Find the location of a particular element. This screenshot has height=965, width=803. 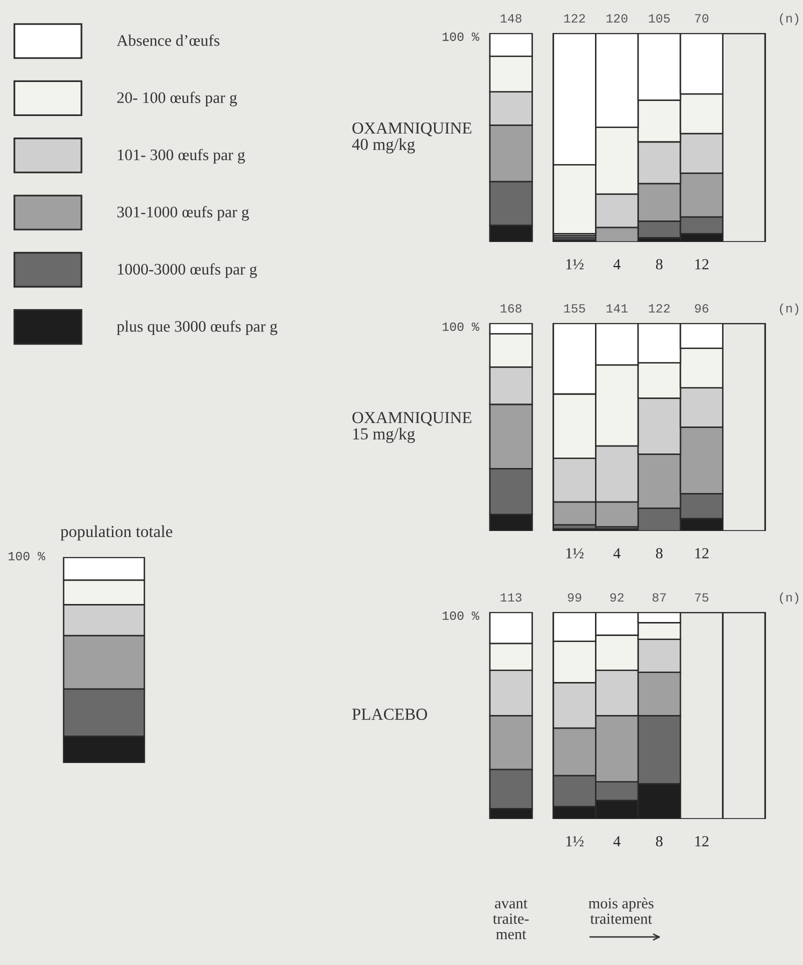

text: 155 is located at coordinates (575, 308).